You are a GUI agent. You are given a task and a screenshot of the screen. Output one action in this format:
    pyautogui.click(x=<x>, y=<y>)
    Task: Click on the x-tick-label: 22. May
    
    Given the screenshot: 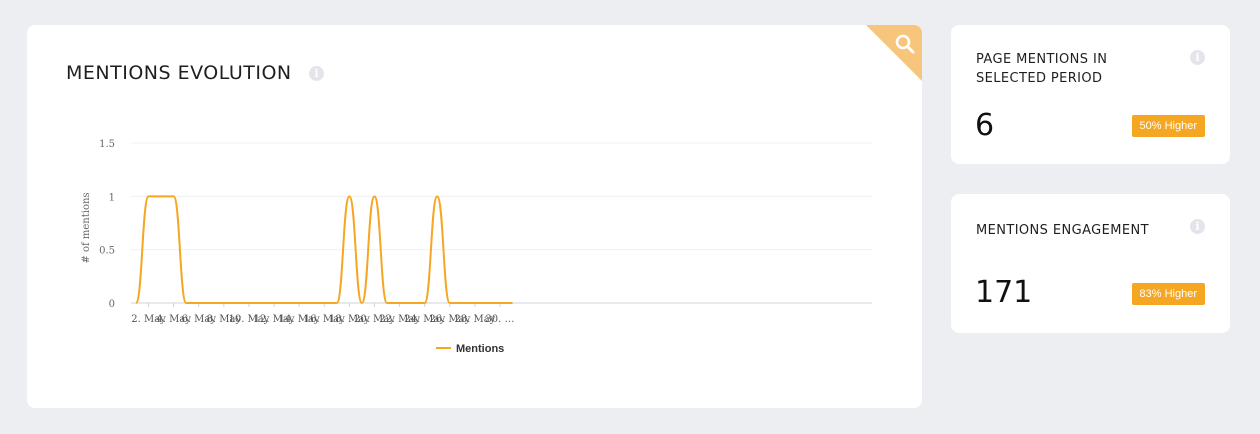 What is the action you would take?
    pyautogui.click(x=399, y=319)
    